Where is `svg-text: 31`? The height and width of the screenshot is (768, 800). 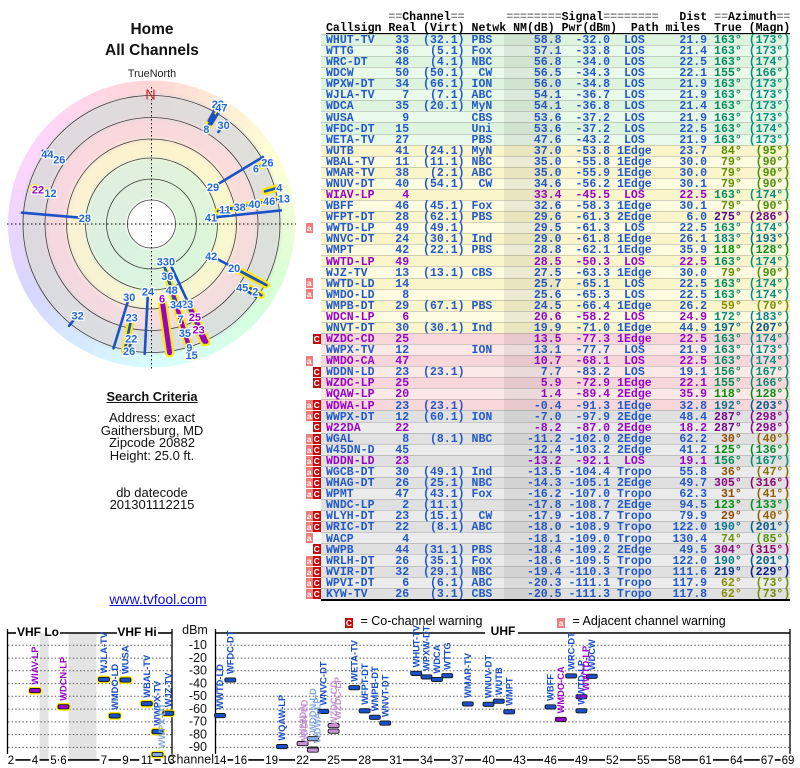 svg-text: 31 is located at coordinates (395, 761).